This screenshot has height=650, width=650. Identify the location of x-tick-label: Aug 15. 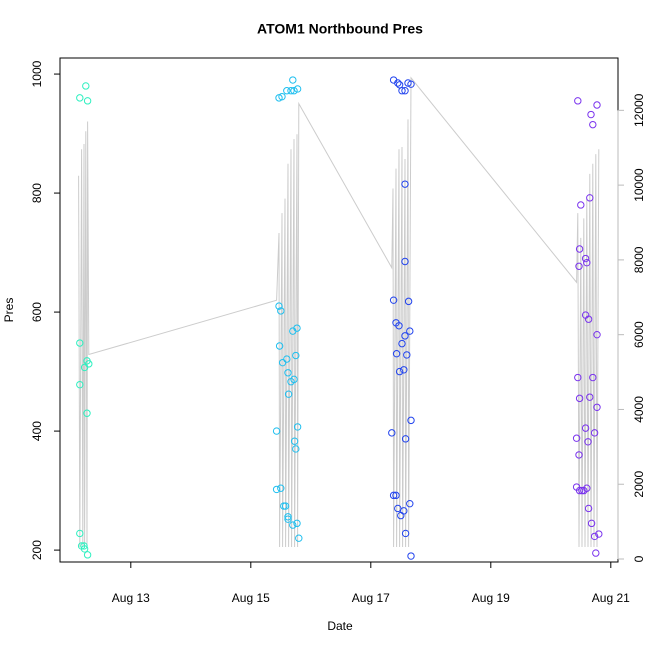
(251, 598).